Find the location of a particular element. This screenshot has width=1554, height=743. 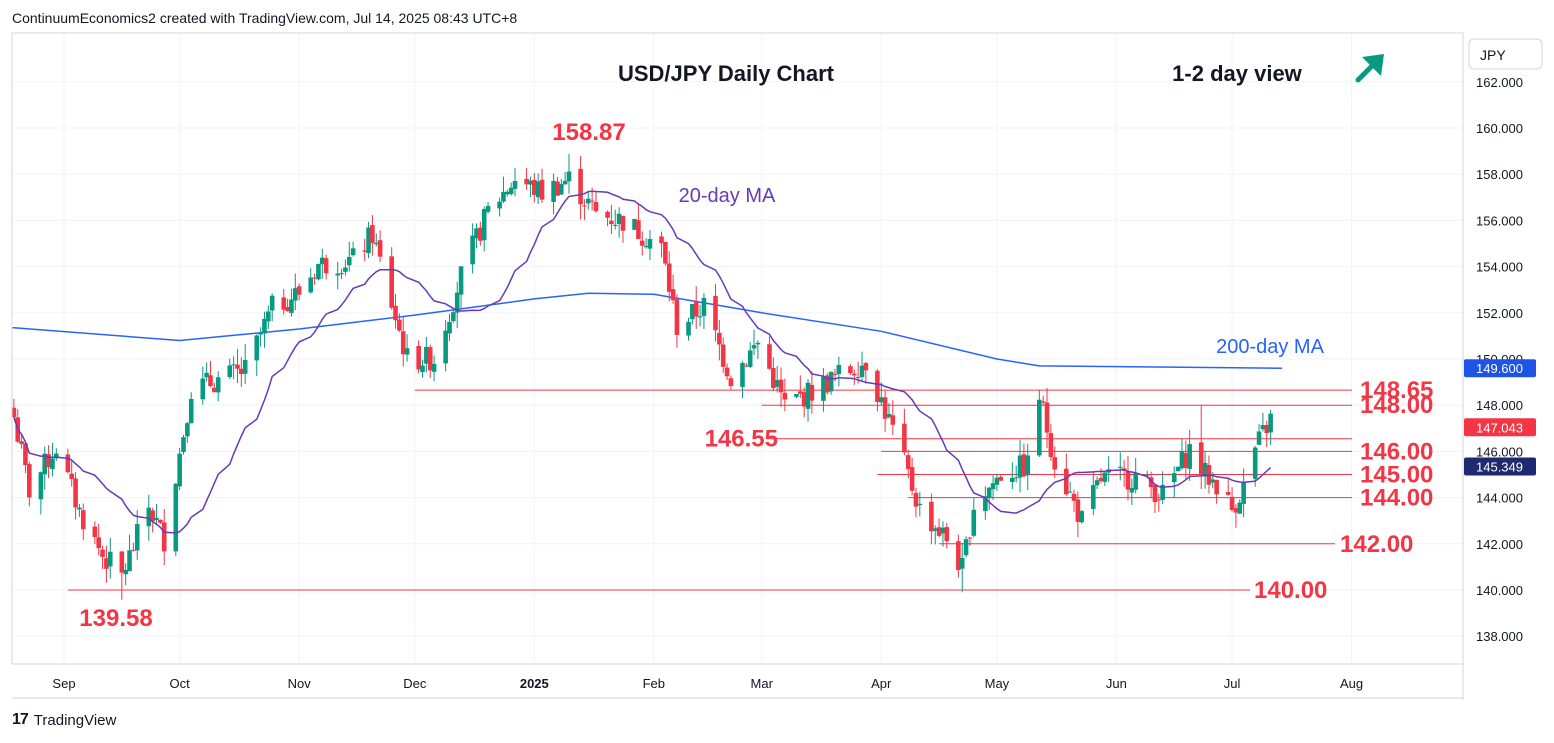

xtick-label: Jul is located at coordinates (1232, 683).